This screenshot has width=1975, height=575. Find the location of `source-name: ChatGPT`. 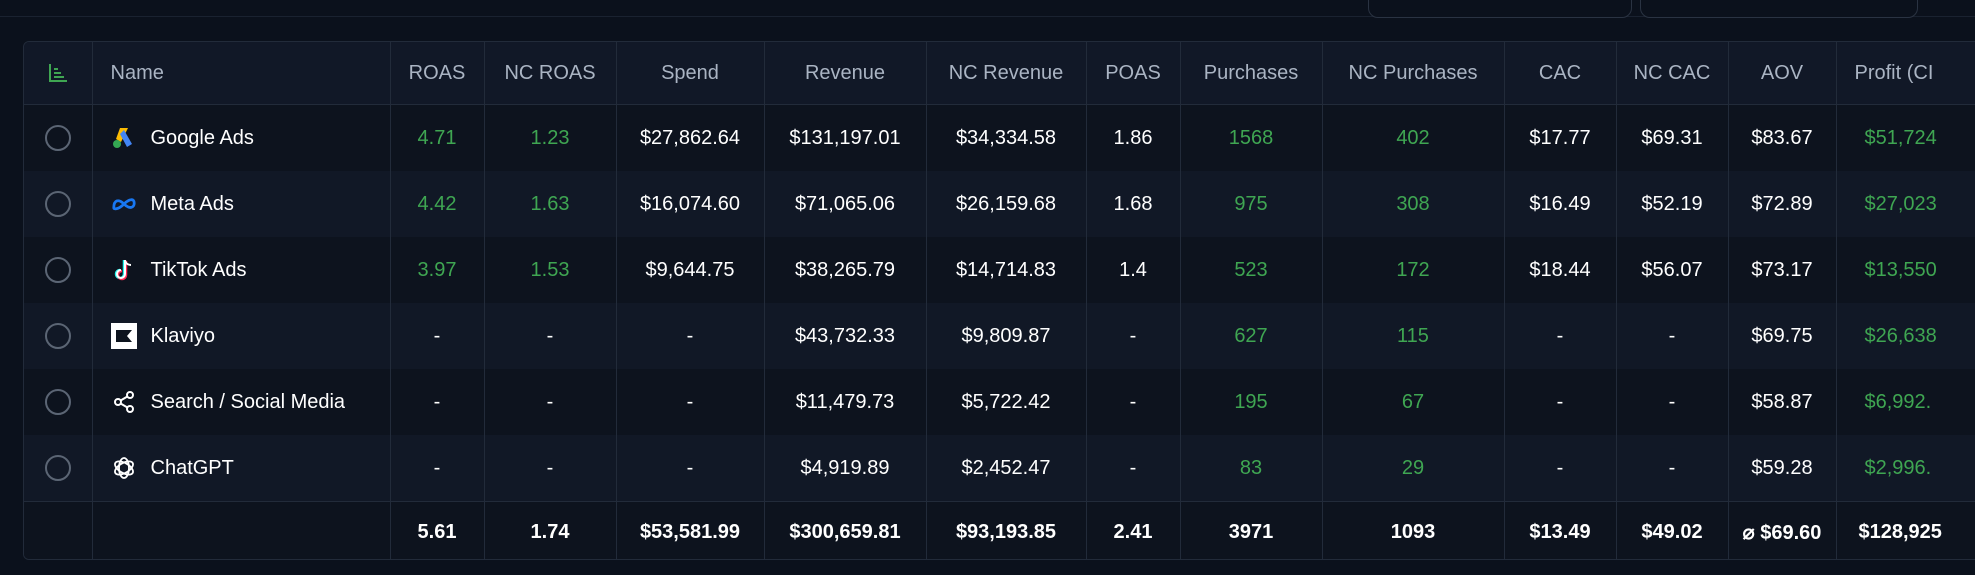

source-name: ChatGPT is located at coordinates (192, 467).